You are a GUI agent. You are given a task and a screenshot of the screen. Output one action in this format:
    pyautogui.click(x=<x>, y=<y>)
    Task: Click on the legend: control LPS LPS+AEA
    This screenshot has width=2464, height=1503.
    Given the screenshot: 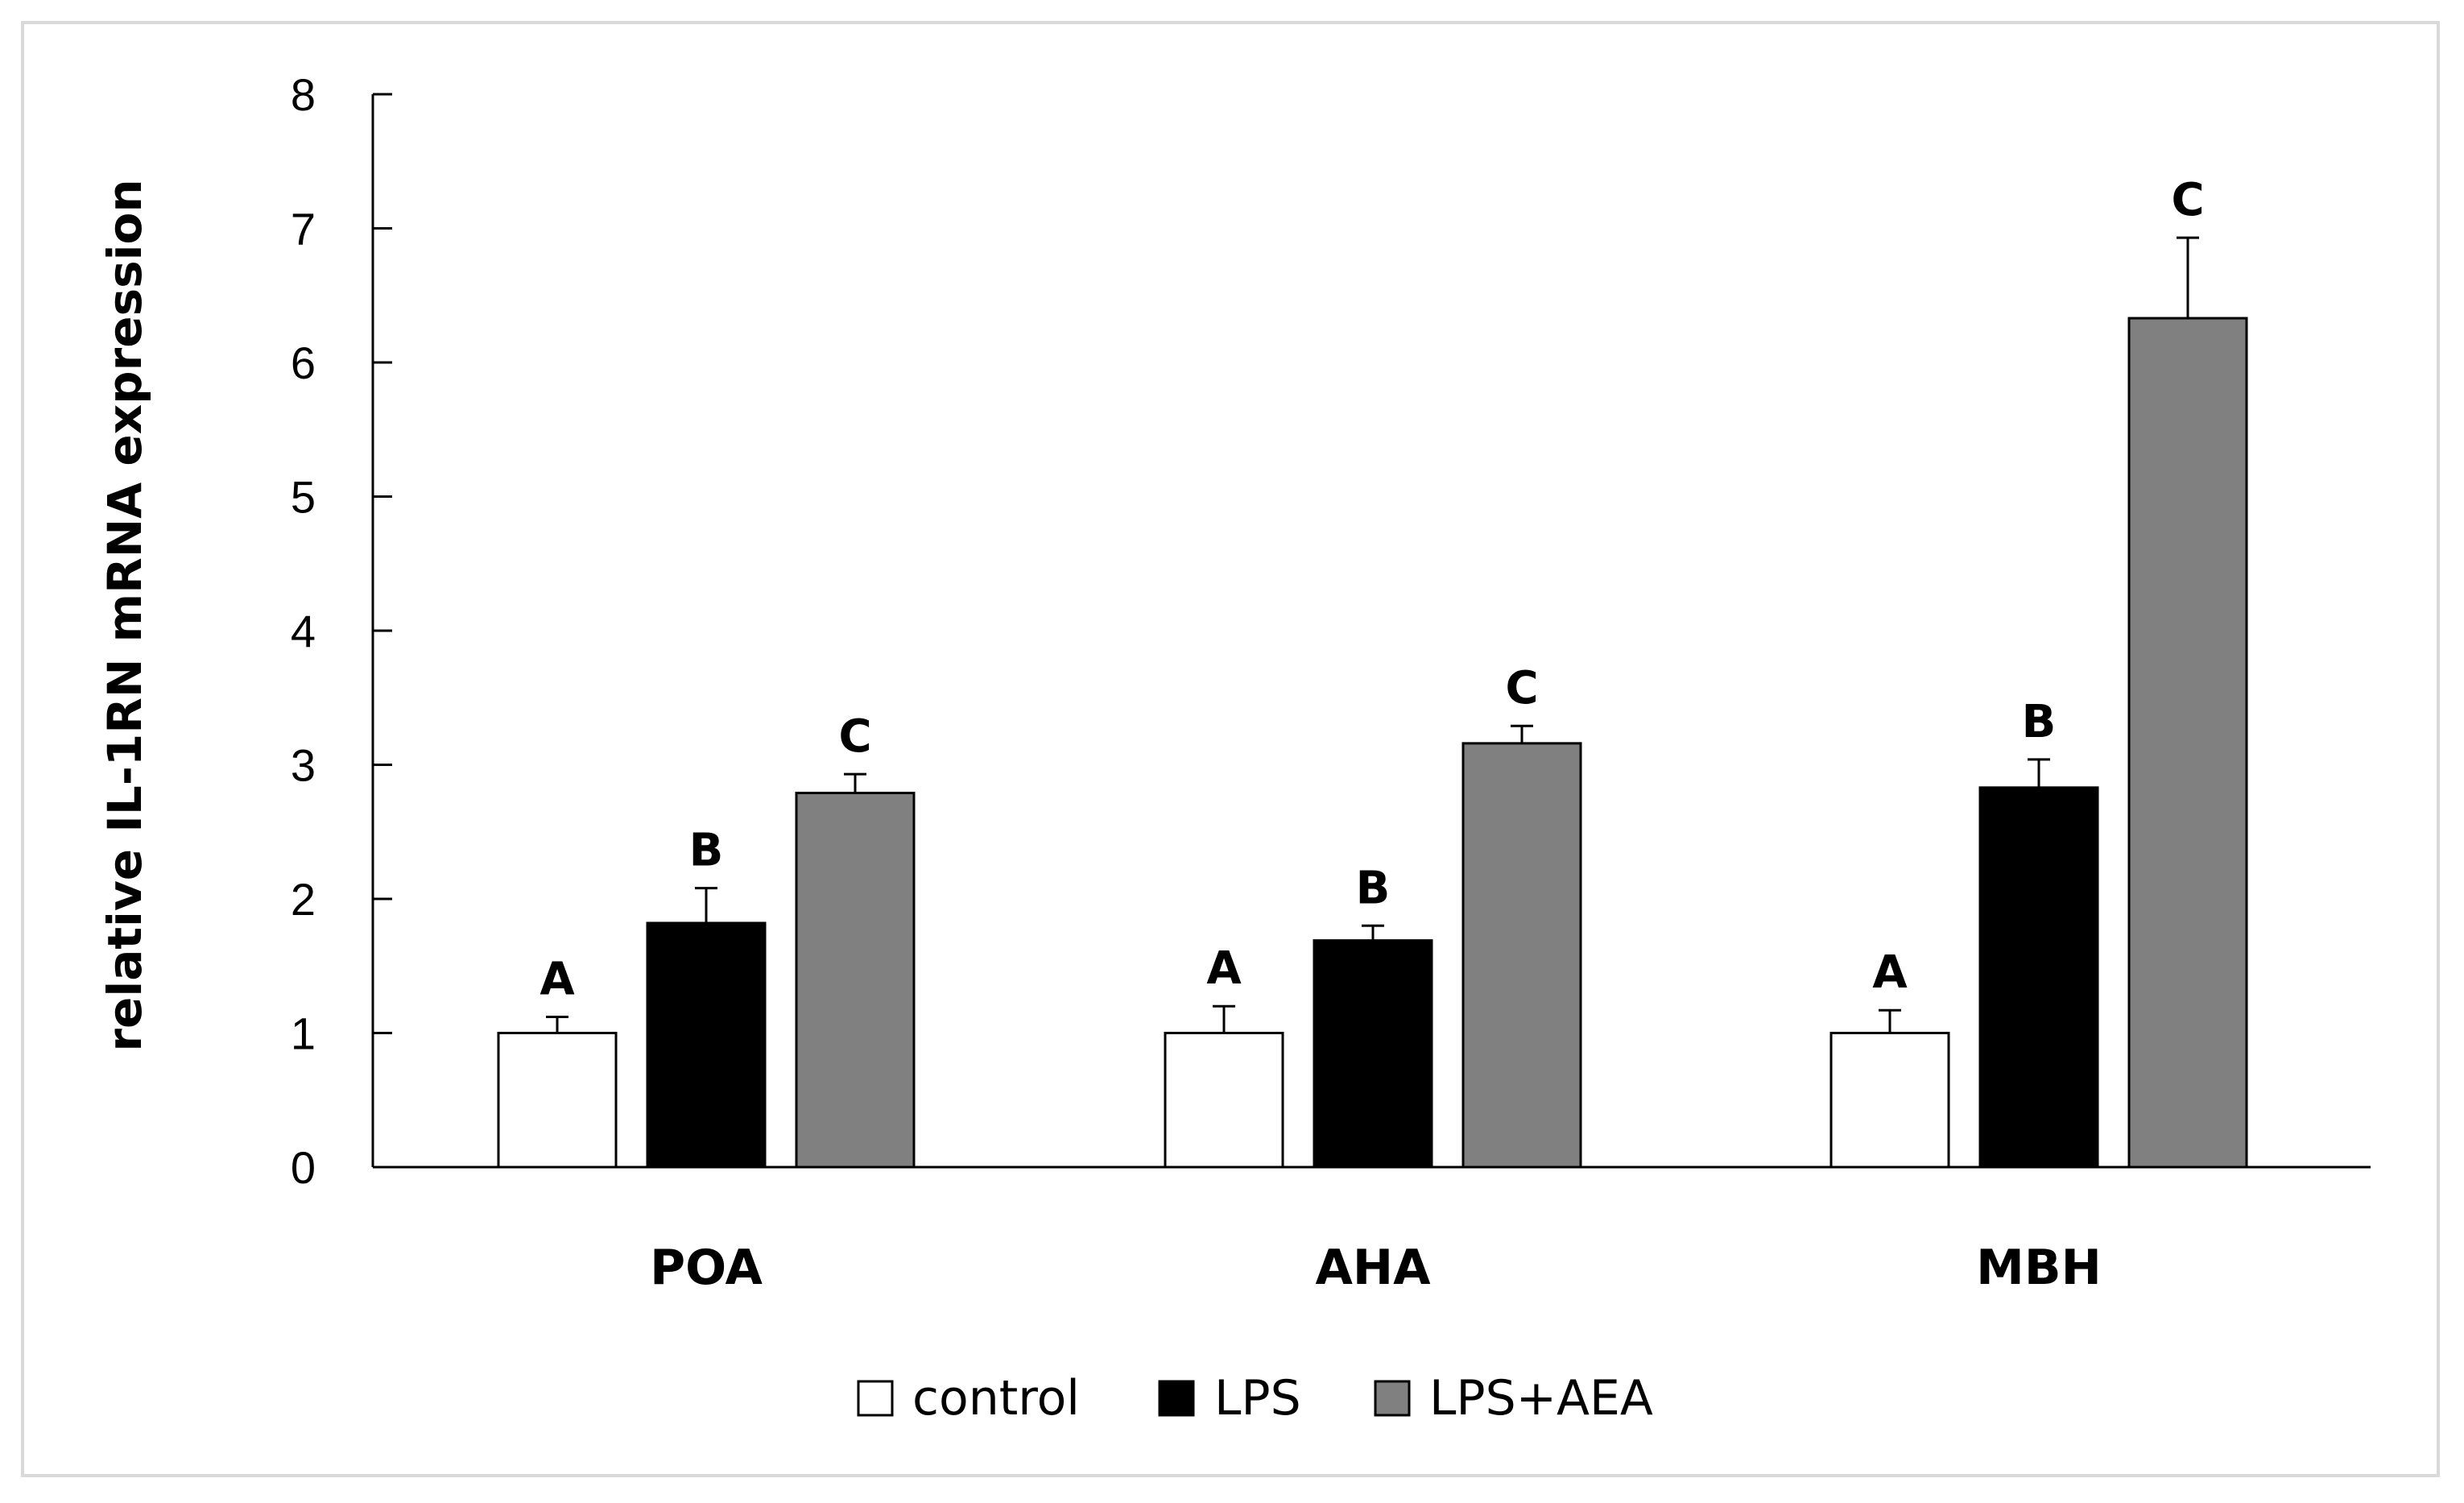 What is the action you would take?
    pyautogui.click(x=1255, y=1398)
    